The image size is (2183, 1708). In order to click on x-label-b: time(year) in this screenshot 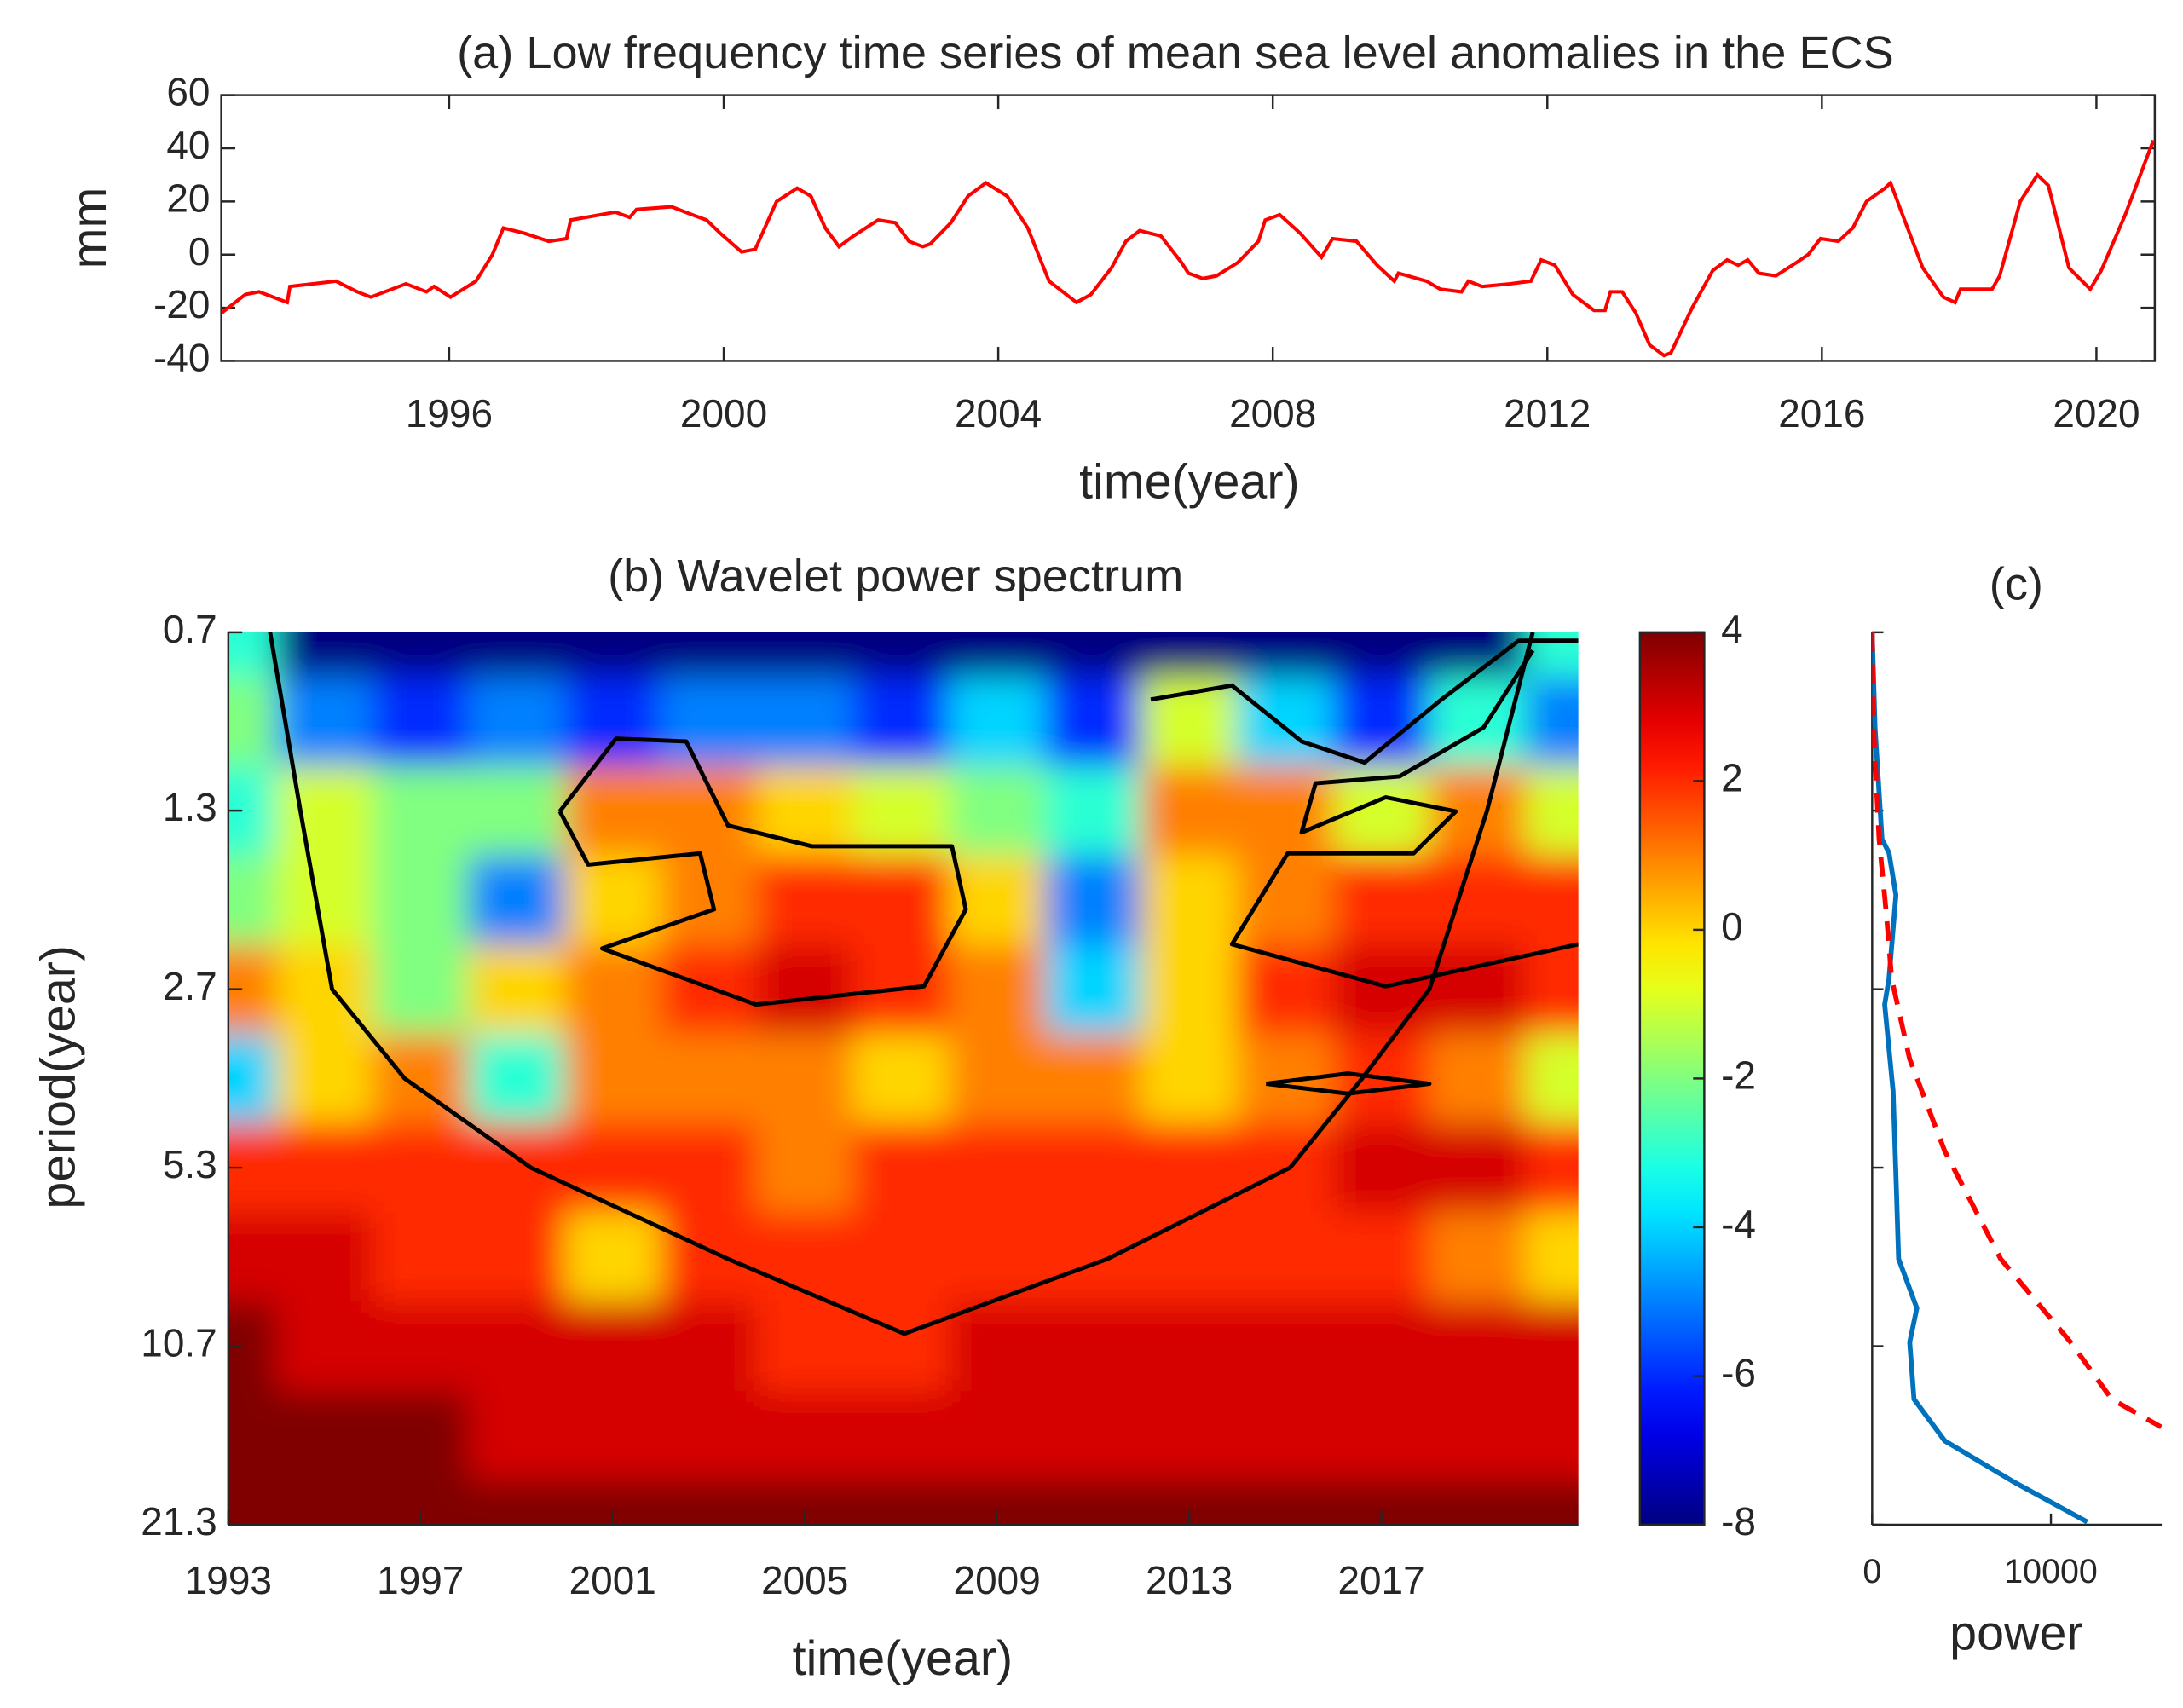, I will do `click(903, 1658)`.